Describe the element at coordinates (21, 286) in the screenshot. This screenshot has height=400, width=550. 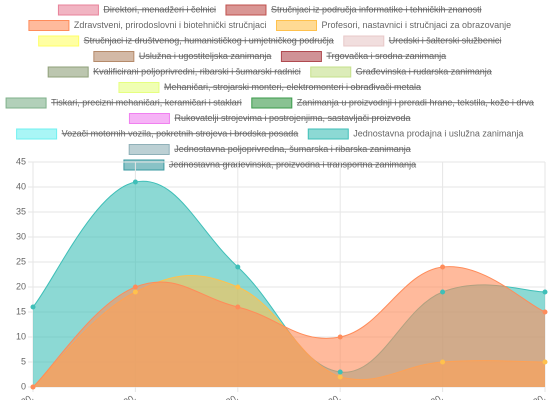
I see `y-tick-label: 20` at that location.